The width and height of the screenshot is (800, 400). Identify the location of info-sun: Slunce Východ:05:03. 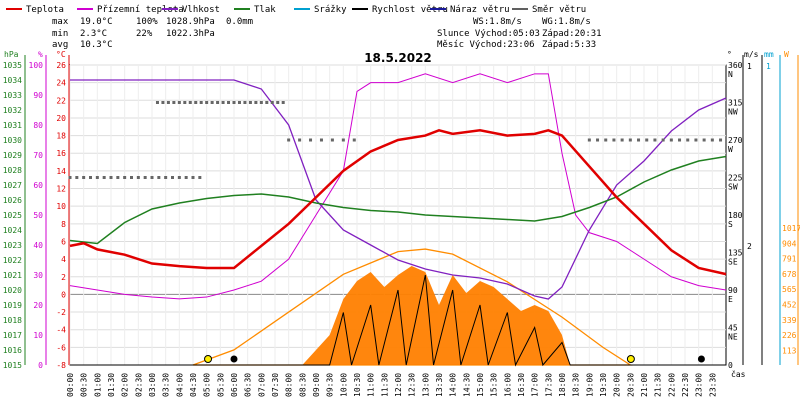
(488, 34).